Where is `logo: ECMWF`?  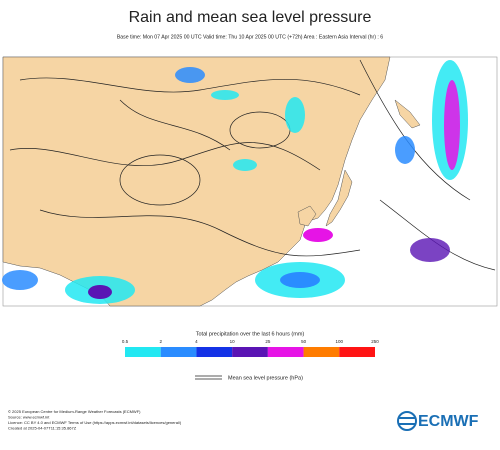
logo: ECMWF is located at coordinates (438, 421).